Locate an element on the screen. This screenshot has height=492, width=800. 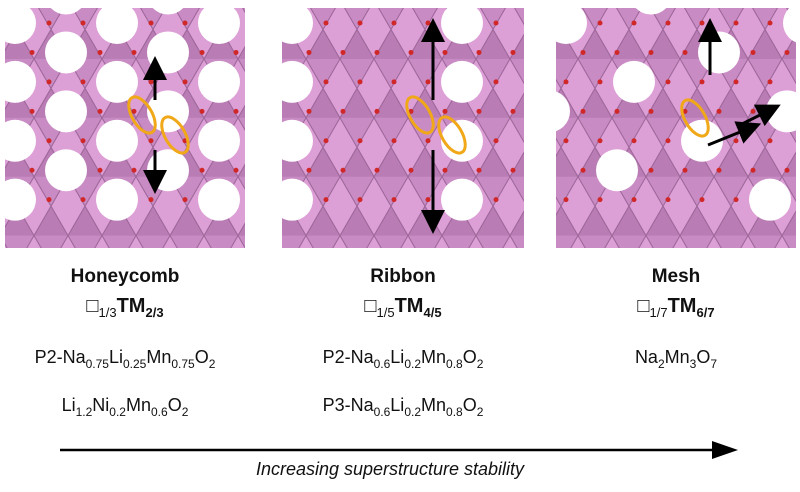
subscript: 0.8 is located at coordinates (454, 364).